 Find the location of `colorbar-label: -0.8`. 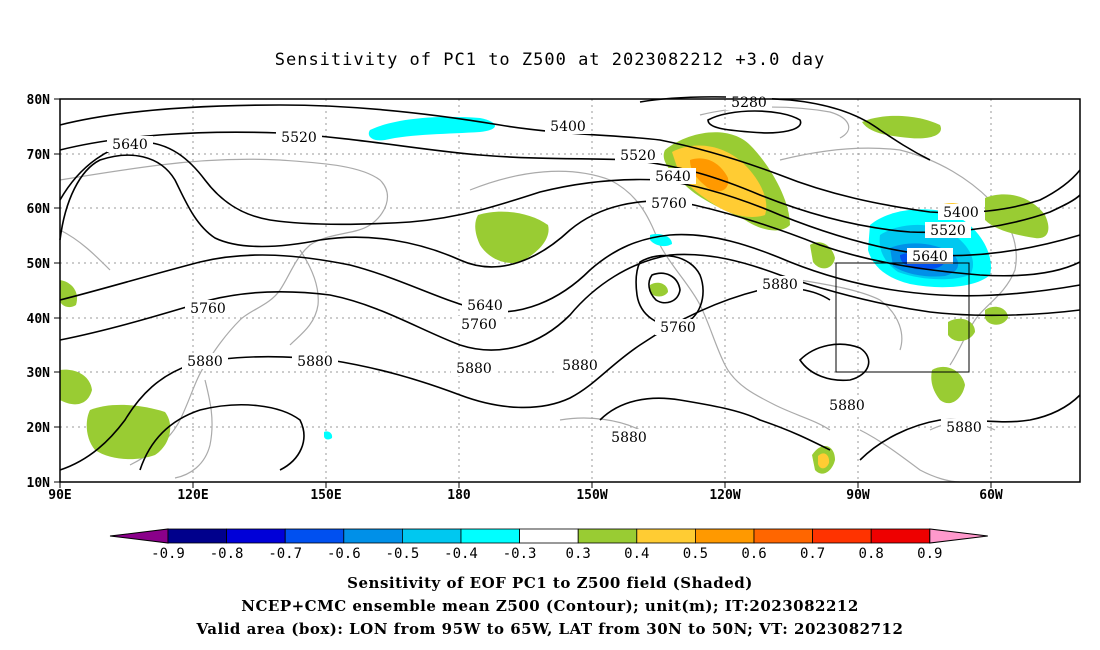

colorbar-label: -0.8 is located at coordinates (227, 554).